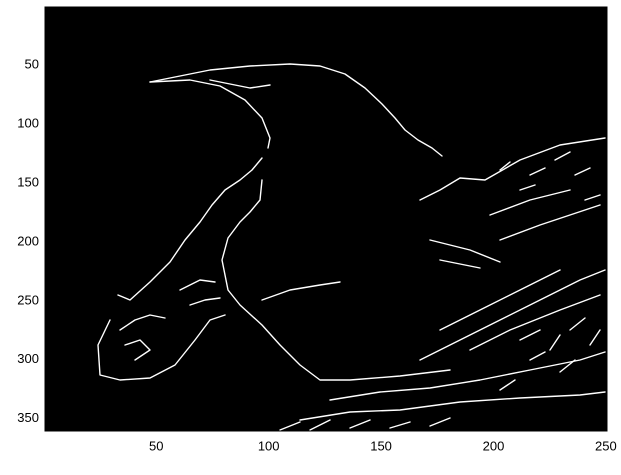  What do you see at coordinates (606, 445) in the screenshot?
I see `x-tick-label: 250` at bounding box center [606, 445].